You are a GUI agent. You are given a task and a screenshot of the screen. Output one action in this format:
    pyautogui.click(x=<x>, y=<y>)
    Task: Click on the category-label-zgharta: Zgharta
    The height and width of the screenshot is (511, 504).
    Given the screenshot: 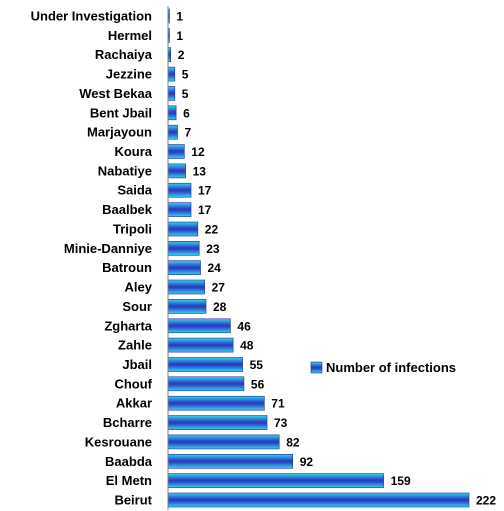 What is the action you would take?
    pyautogui.click(x=128, y=325)
    